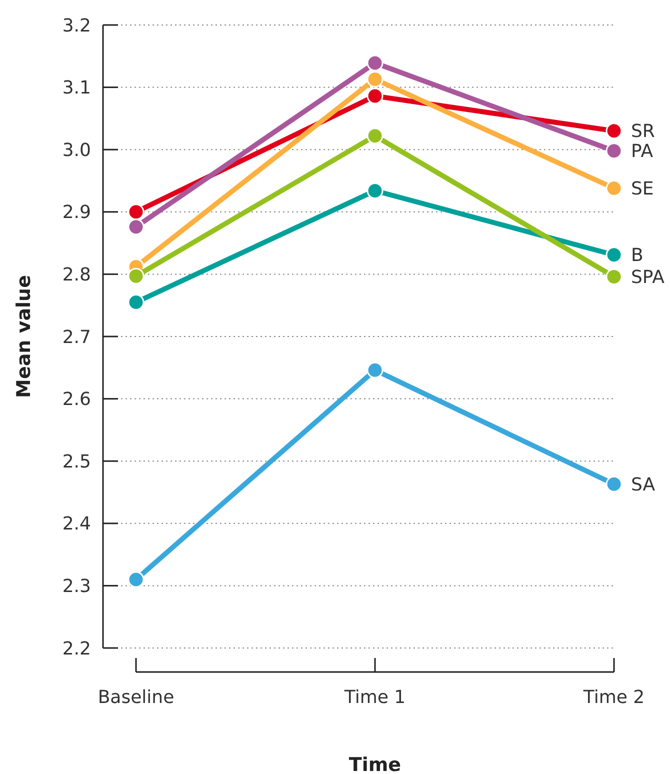 Image resolution: width=670 pixels, height=774 pixels. Describe the element at coordinates (24, 336) in the screenshot. I see `y-axis-title: Mean value` at that location.